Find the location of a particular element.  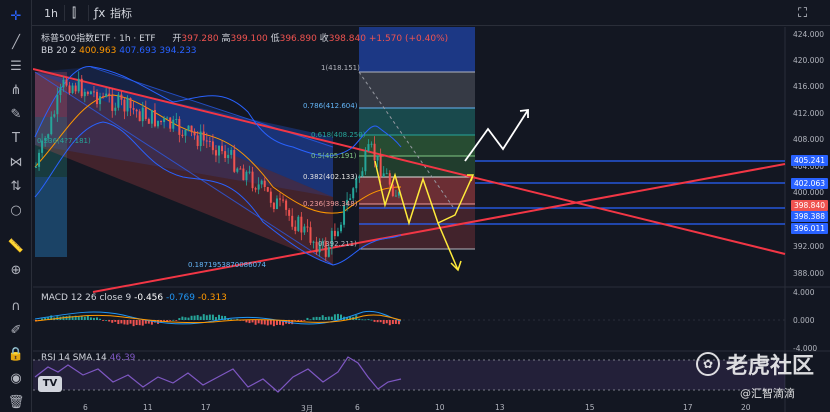

bb-upper is located at coordinates (218, 111).